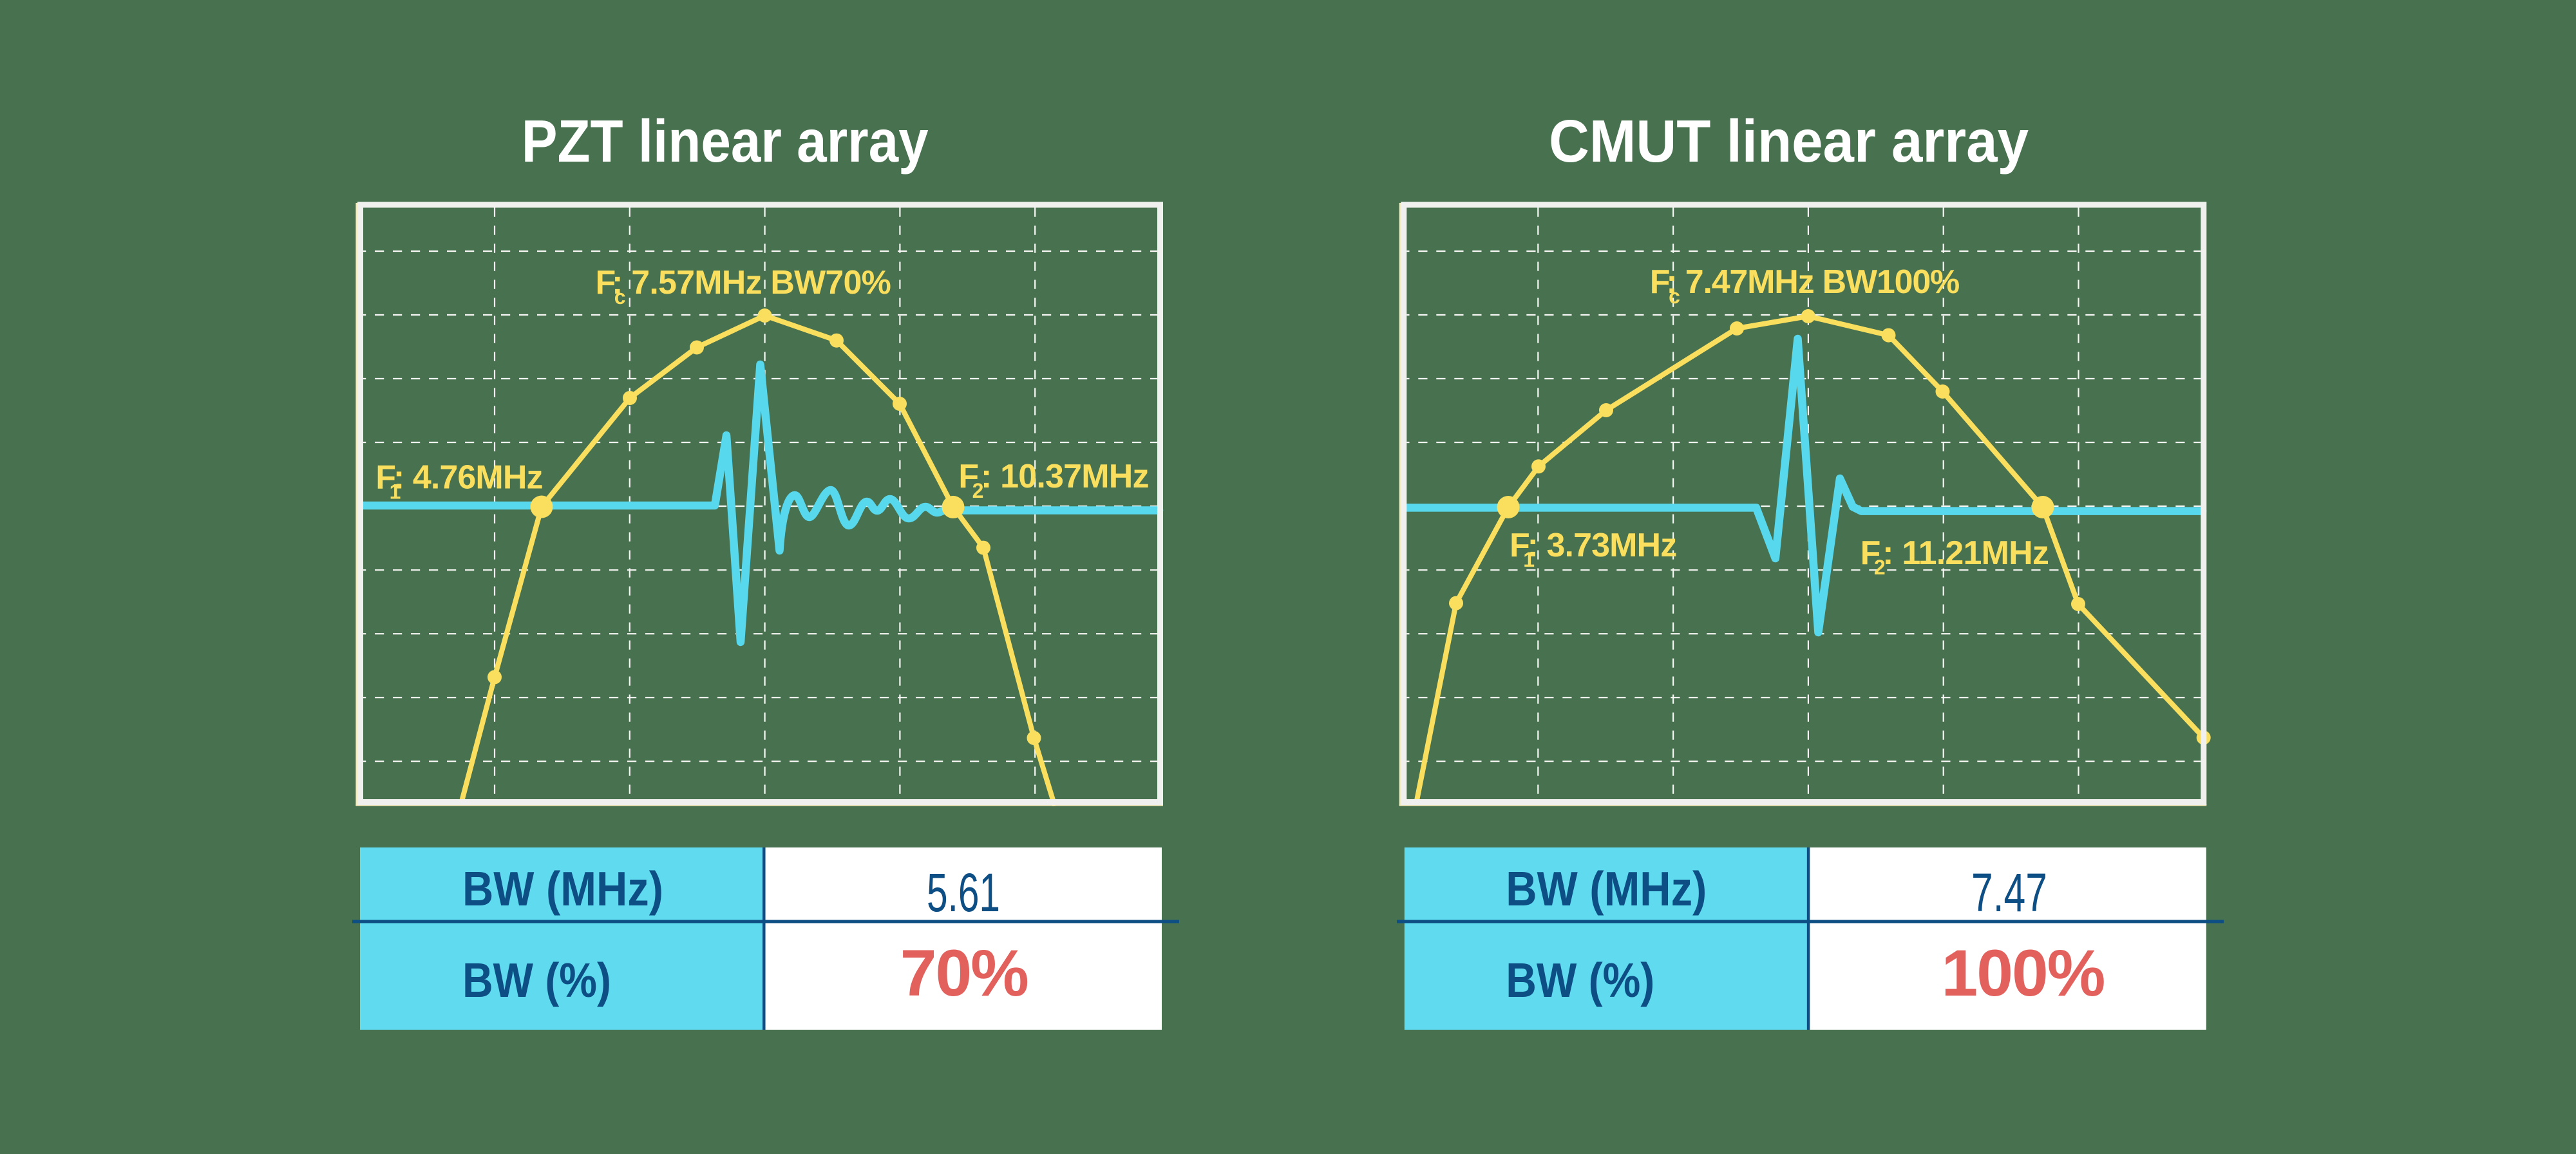 The image size is (2576, 1154). What do you see at coordinates (2024, 973) in the screenshot?
I see `svg-text: 100%` at bounding box center [2024, 973].